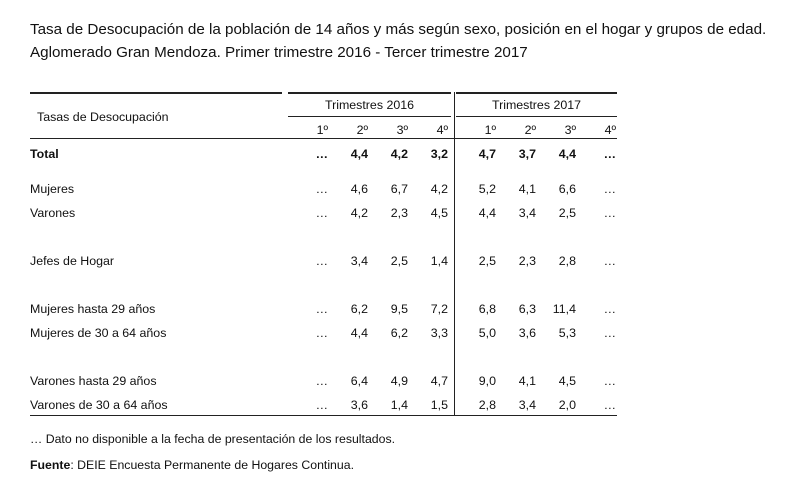 This screenshot has width=811, height=502. Describe the element at coordinates (439, 154) in the screenshot. I see `table-cell: 3,2` at that location.